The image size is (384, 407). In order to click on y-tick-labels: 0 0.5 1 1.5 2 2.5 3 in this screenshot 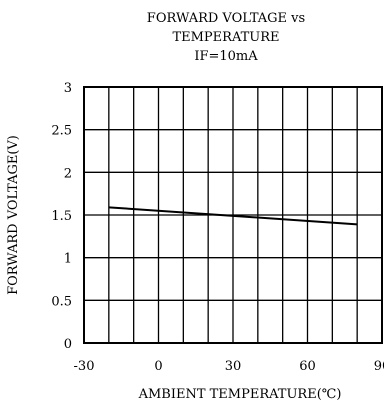, I will do `click(61, 216)`.